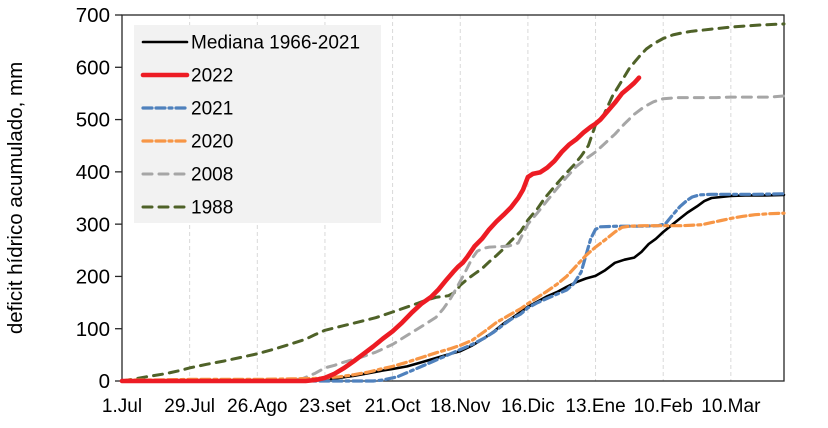 This screenshot has height=428, width=828. I want to click on legend-label-2020: 2020, so click(212, 142).